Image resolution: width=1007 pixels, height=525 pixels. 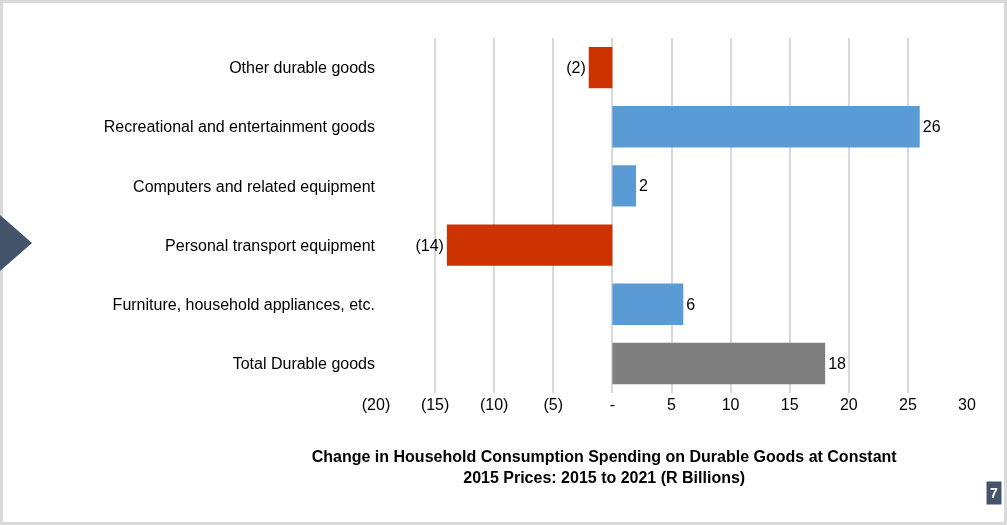 What do you see at coordinates (672, 404) in the screenshot?
I see `x-tick-label: 5` at bounding box center [672, 404].